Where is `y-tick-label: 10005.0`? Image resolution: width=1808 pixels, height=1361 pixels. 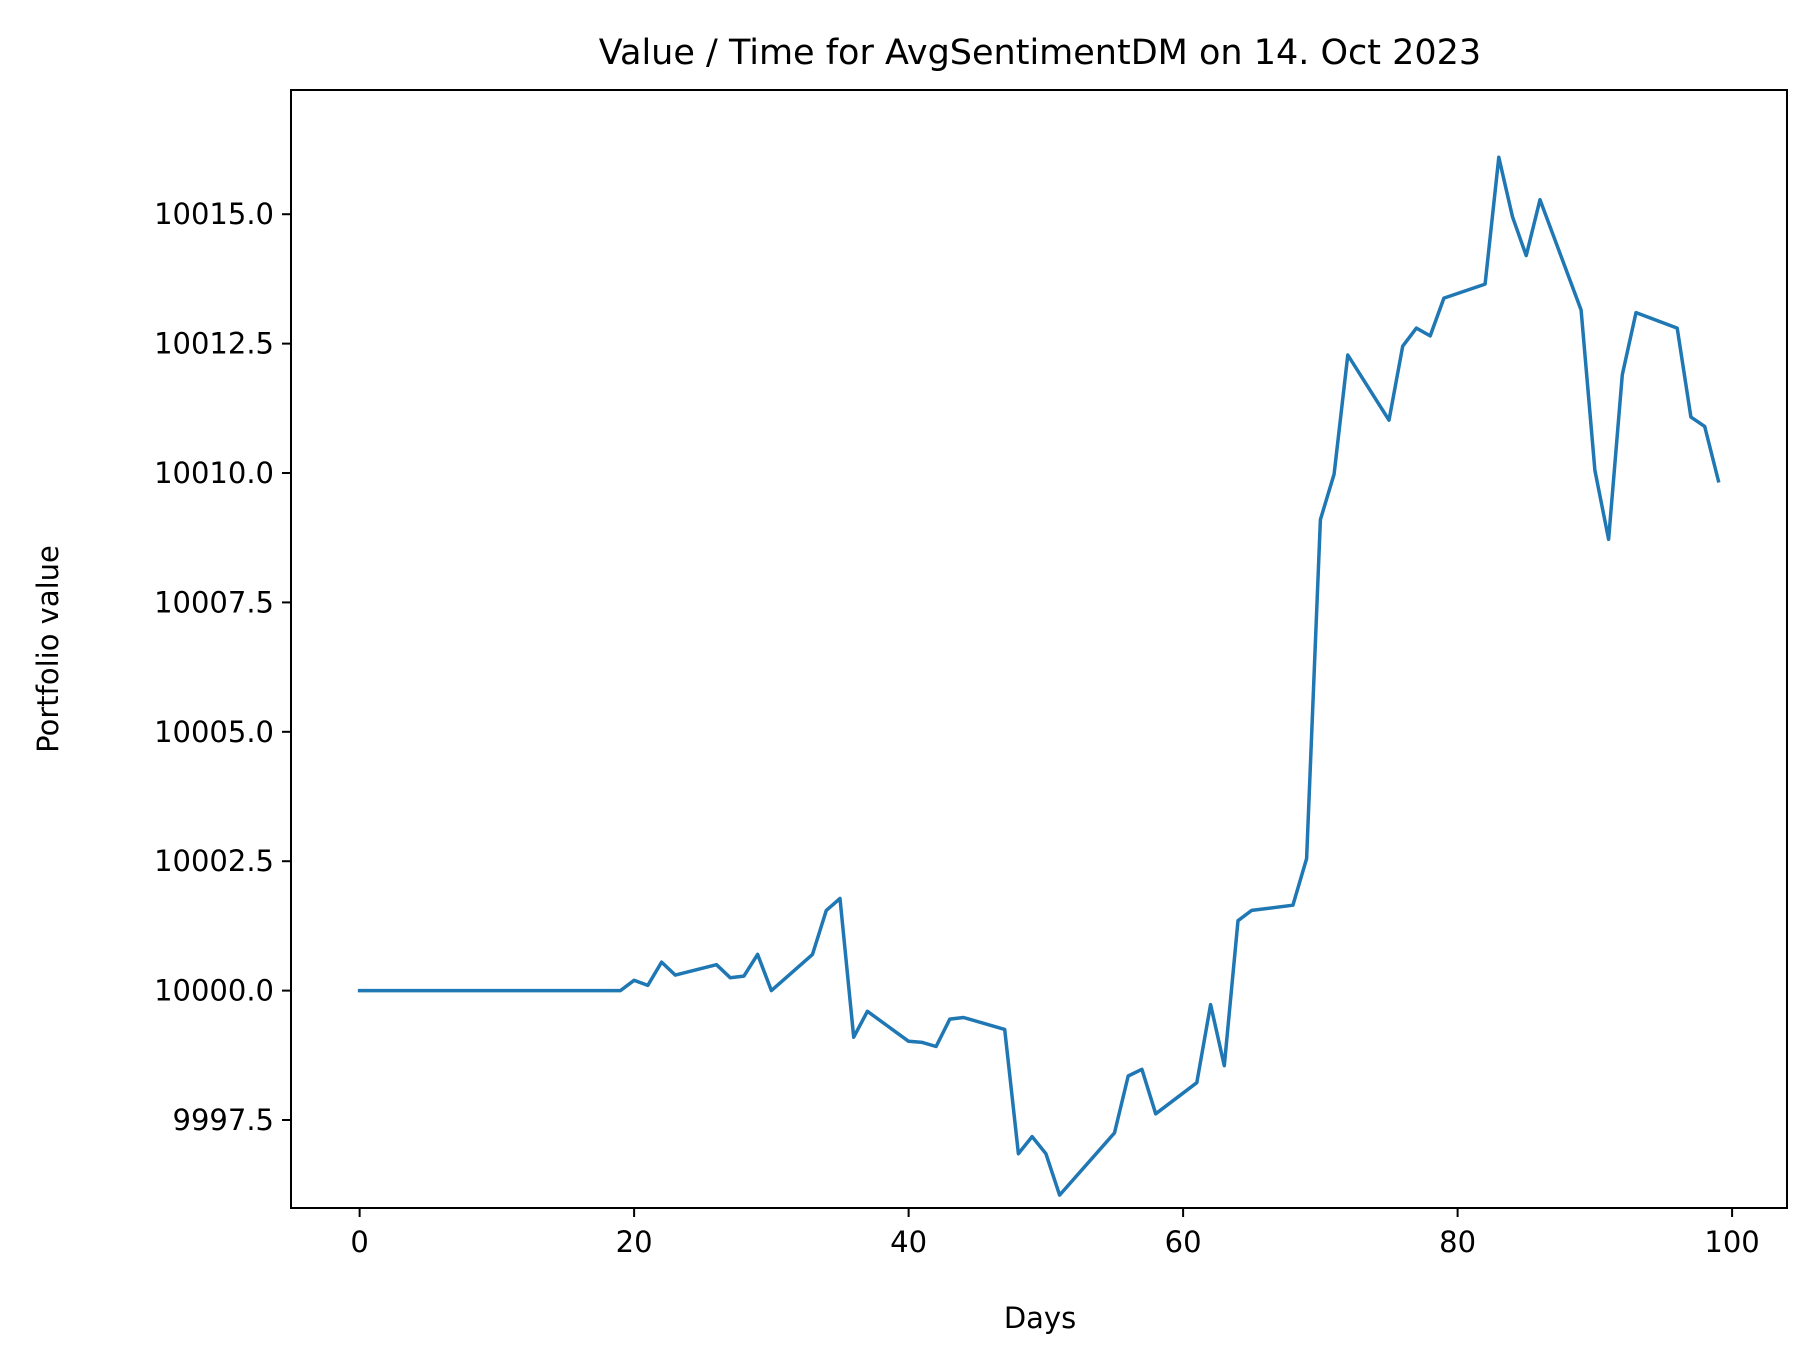 y-tick-label: 10005.0 is located at coordinates (214, 732).